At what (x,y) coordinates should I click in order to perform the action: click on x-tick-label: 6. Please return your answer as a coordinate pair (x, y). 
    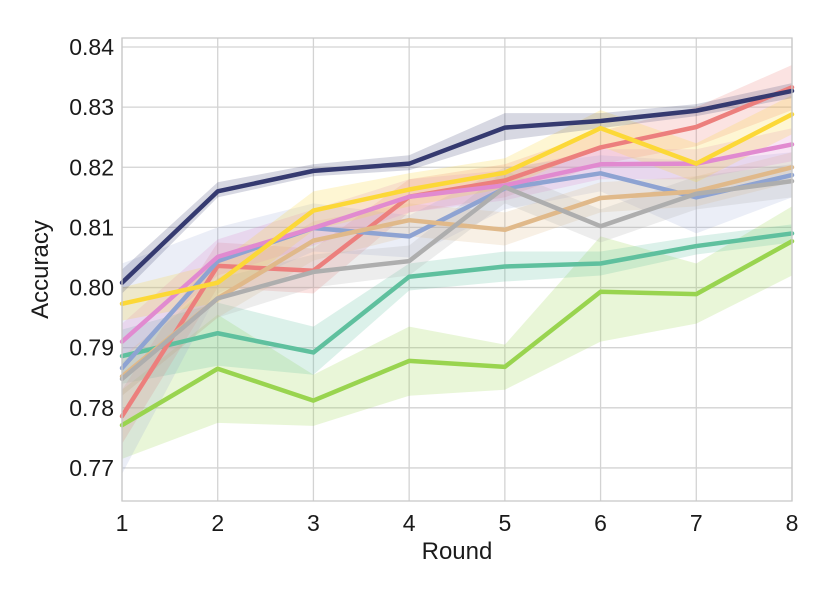
    Looking at the image, I should click on (600, 523).